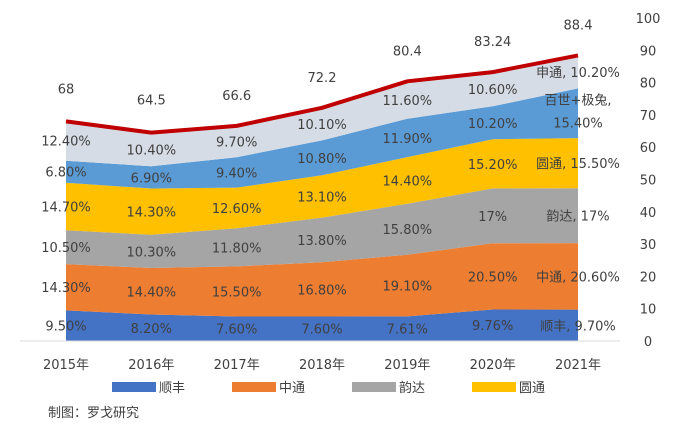  Describe the element at coordinates (408, 230) in the screenshot. I see `data-label: 15.80%` at that location.